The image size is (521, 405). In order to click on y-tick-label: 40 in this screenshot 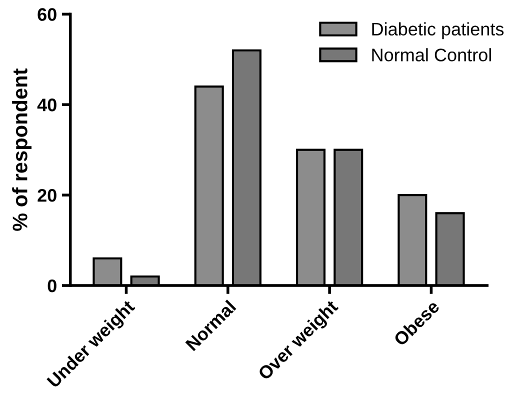, I will do `click(46, 105)`.